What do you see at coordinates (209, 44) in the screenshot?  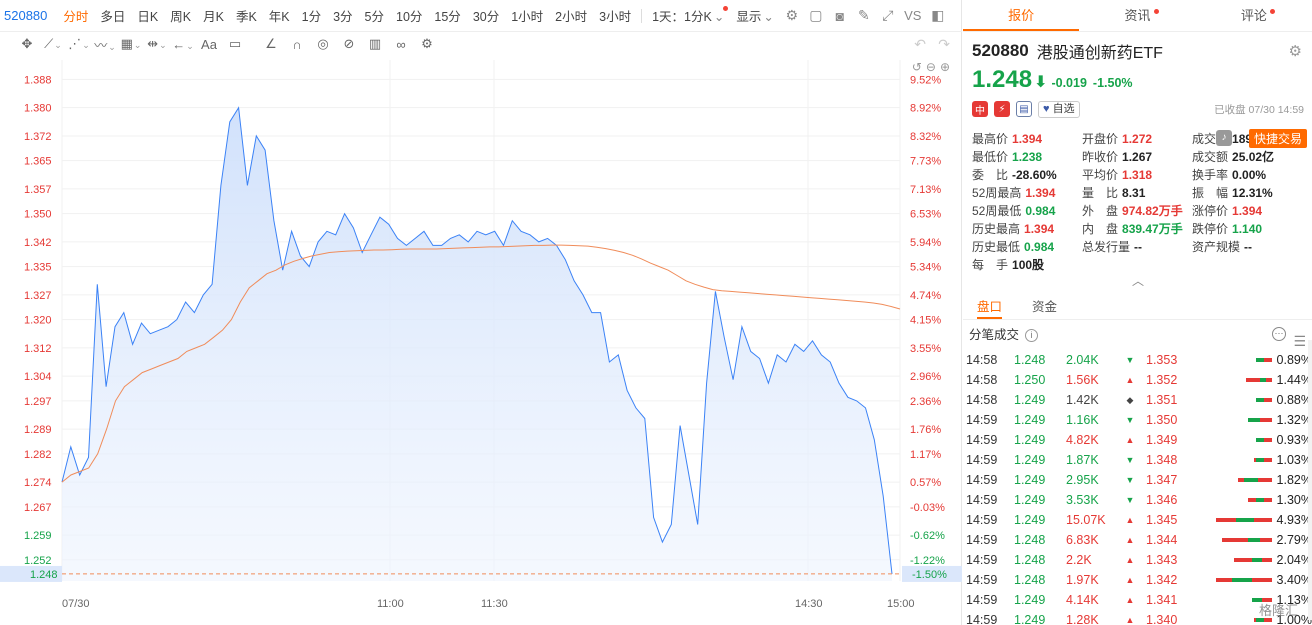 I see `text-tool-button: Aa` at bounding box center [209, 44].